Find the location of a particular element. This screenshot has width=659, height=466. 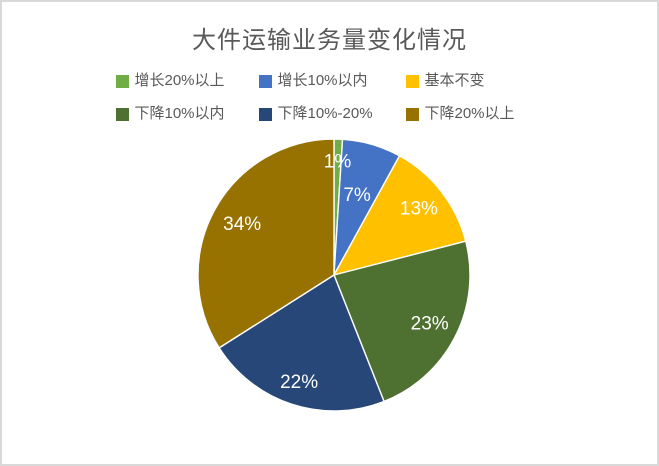

legend-item-decline-10-20: 下降10%-20% is located at coordinates (332, 114).